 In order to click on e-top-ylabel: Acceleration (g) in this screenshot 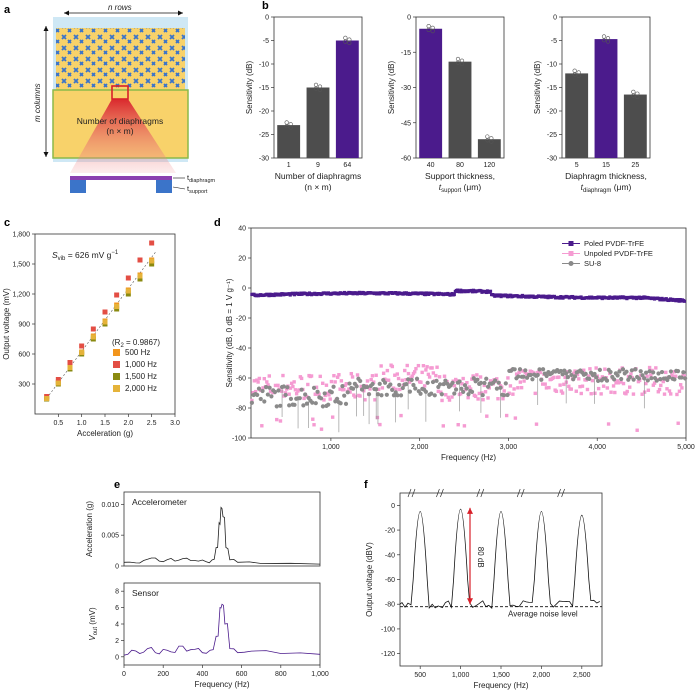, I will do `click(89, 529)`.